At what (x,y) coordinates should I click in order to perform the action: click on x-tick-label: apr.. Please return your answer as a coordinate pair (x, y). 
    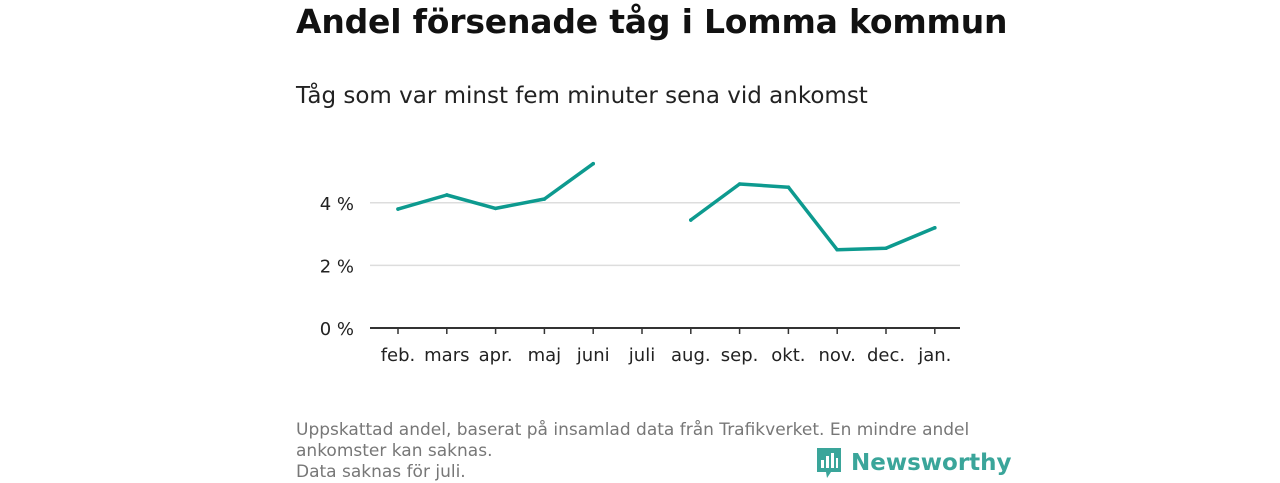
    Looking at the image, I should click on (496, 355).